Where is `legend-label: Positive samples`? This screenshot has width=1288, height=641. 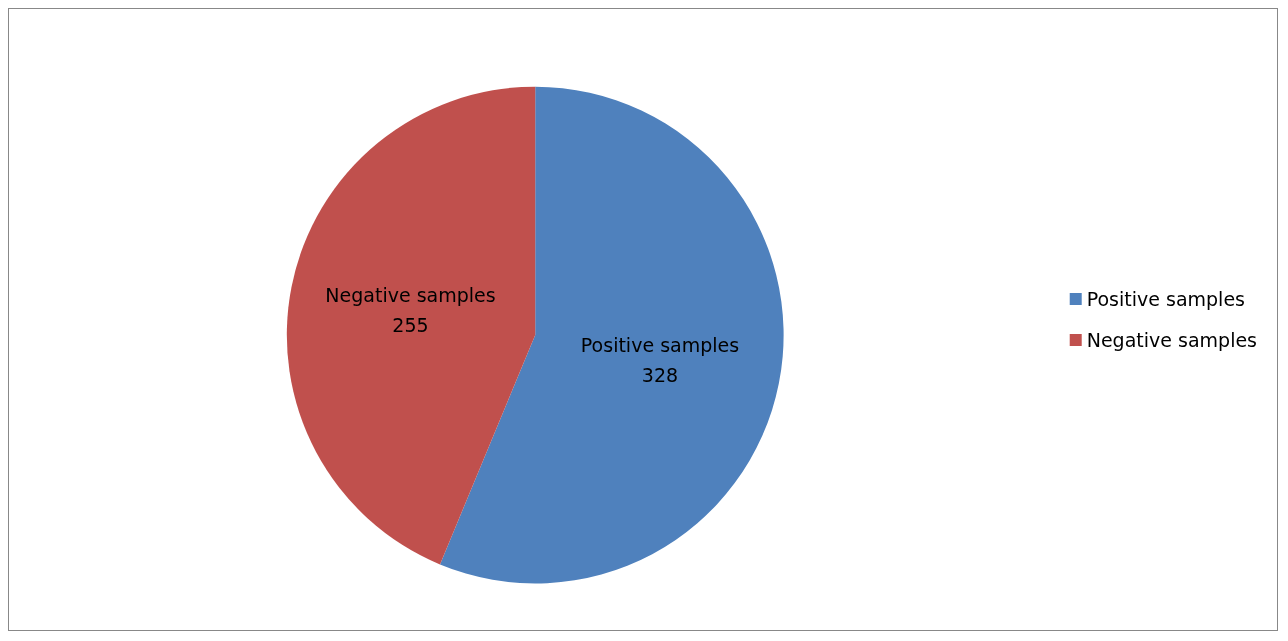
legend-label: Positive samples is located at coordinates (1165, 299).